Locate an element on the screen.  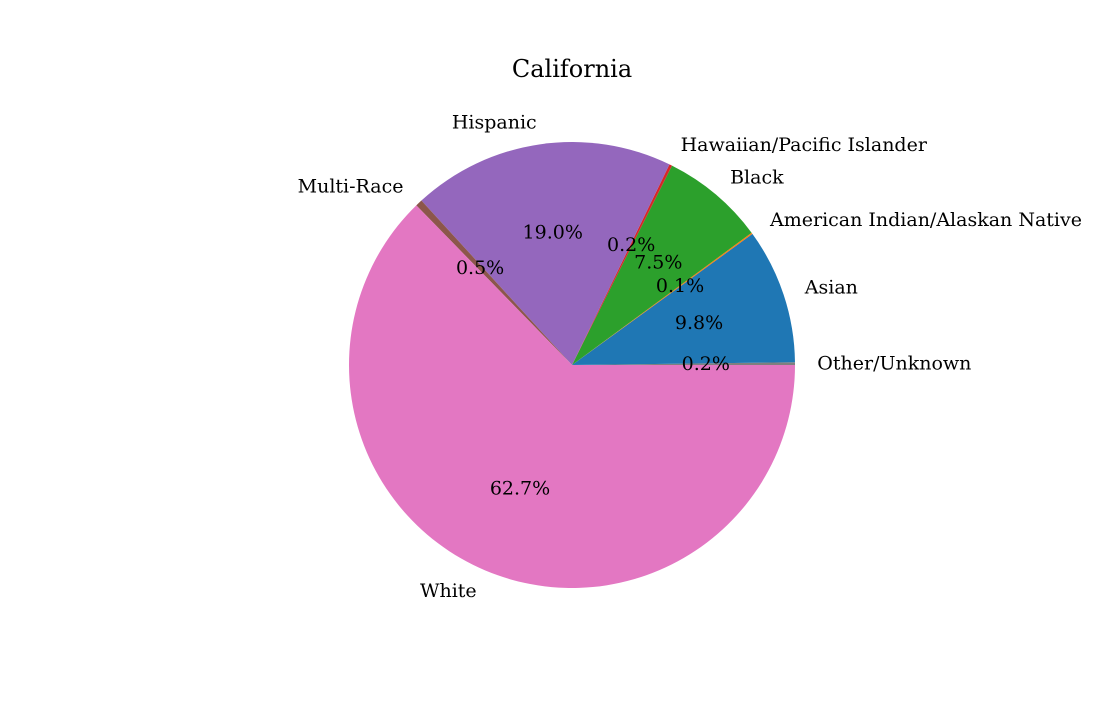
pie-slice-american-indian-alaskan-native is located at coordinates (662, 298).